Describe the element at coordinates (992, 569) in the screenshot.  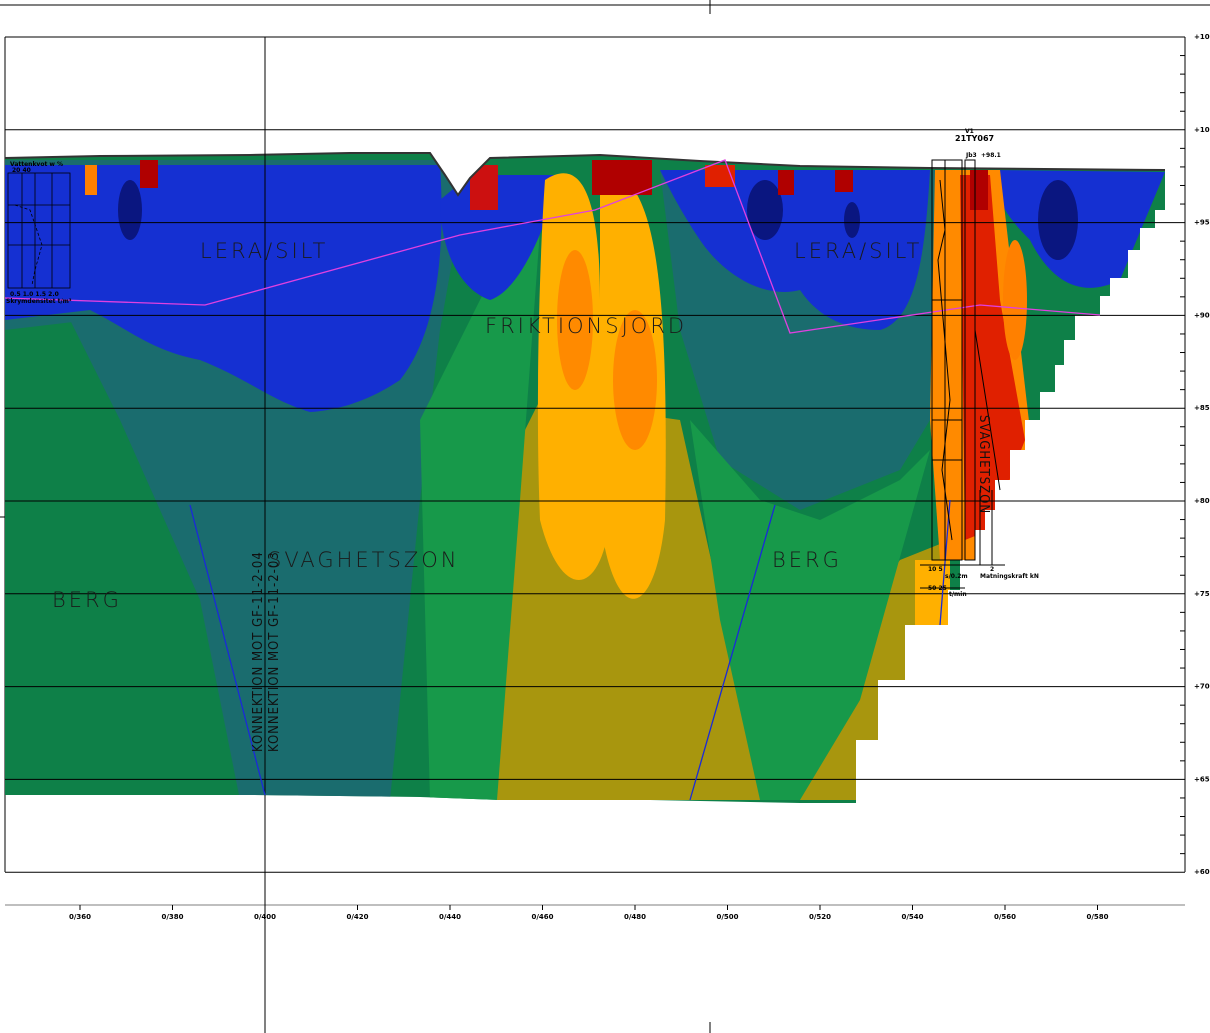
I see `borehole-force-scale: 2` at that location.